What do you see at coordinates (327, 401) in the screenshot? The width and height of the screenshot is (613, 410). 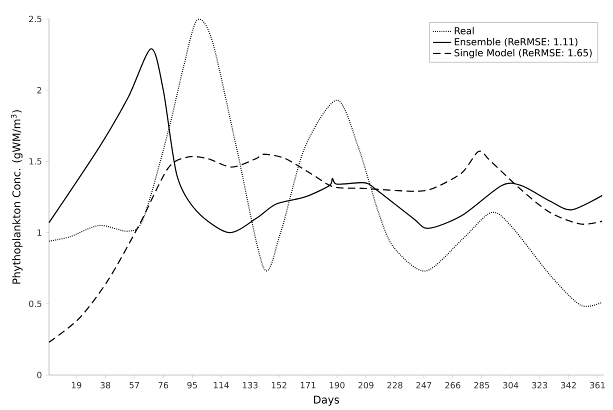 I see `x-axis-title: Days` at bounding box center [327, 401].